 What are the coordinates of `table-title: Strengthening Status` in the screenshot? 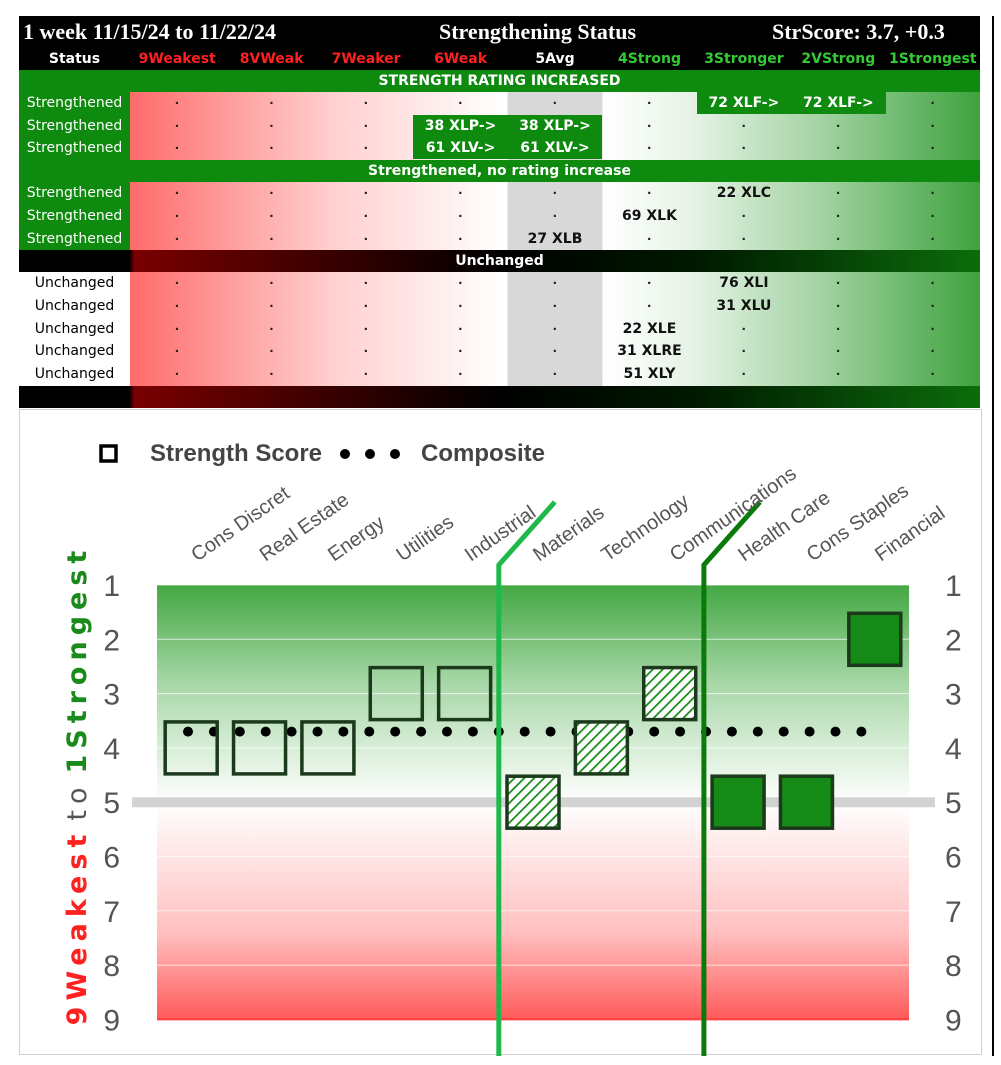 It's located at (538, 31).